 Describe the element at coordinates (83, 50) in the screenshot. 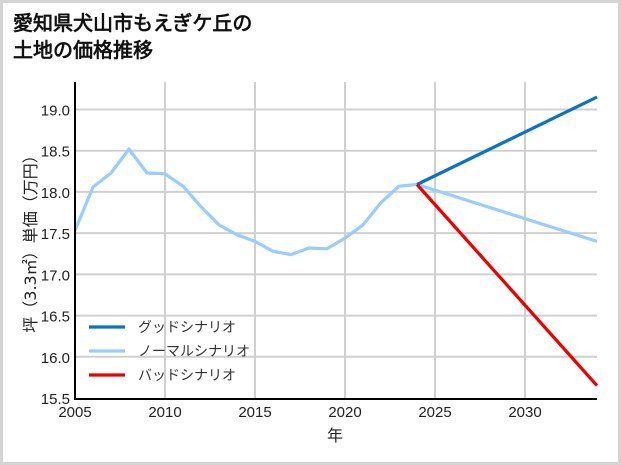

I see `chart-title-line2: 土地の価格推移` at that location.